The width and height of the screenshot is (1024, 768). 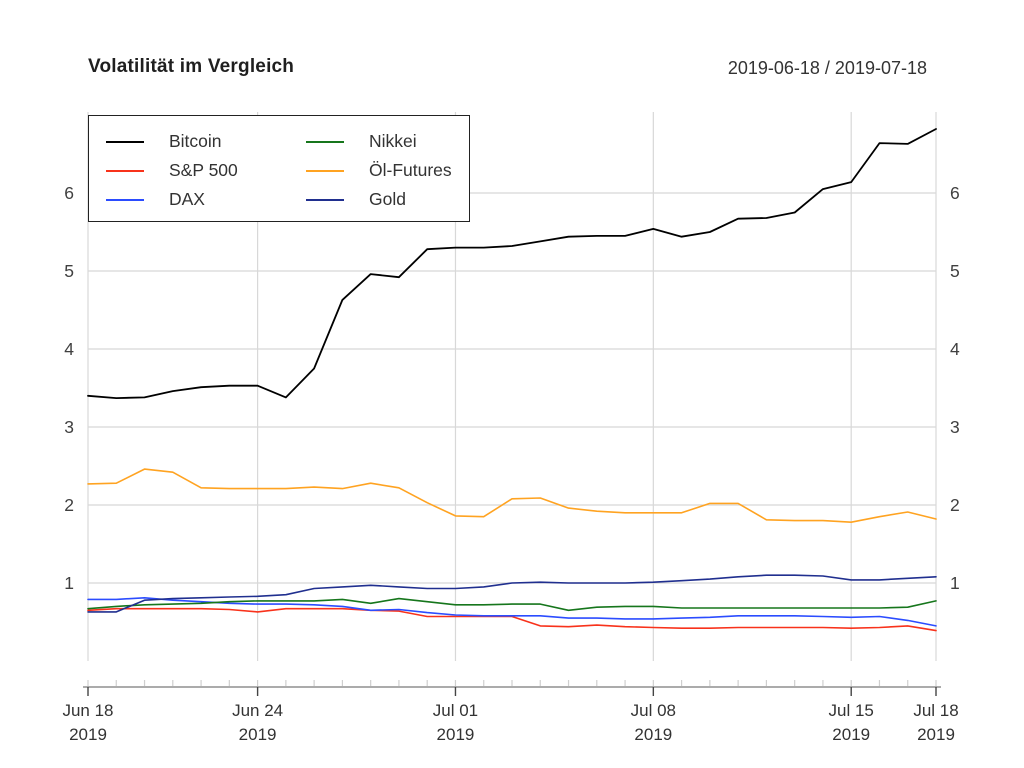 What do you see at coordinates (512, 496) in the screenshot?
I see `series-line-l-futures` at bounding box center [512, 496].